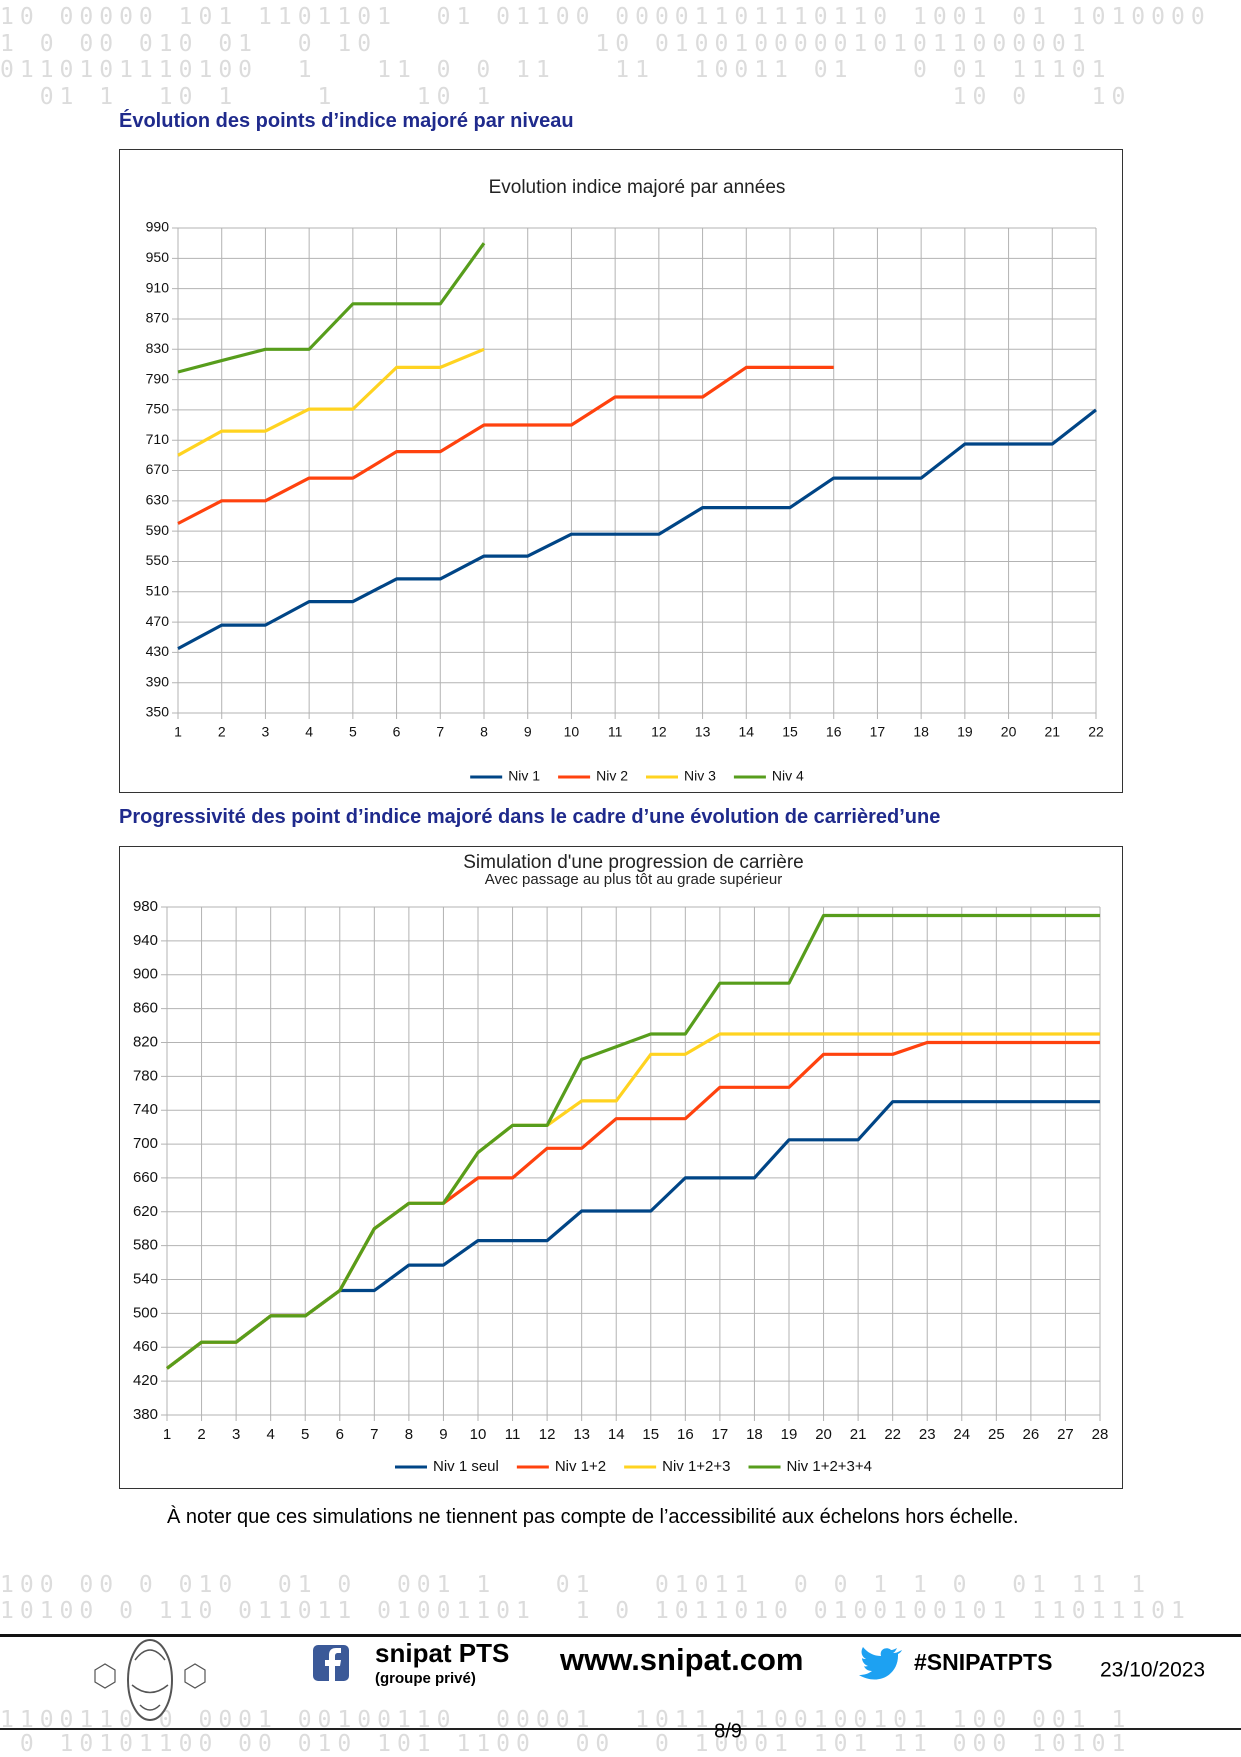 The height and width of the screenshot is (1757, 1241). What do you see at coordinates (829, 1466) in the screenshot?
I see `legend-label: Niv 1+2+3+4` at bounding box center [829, 1466].